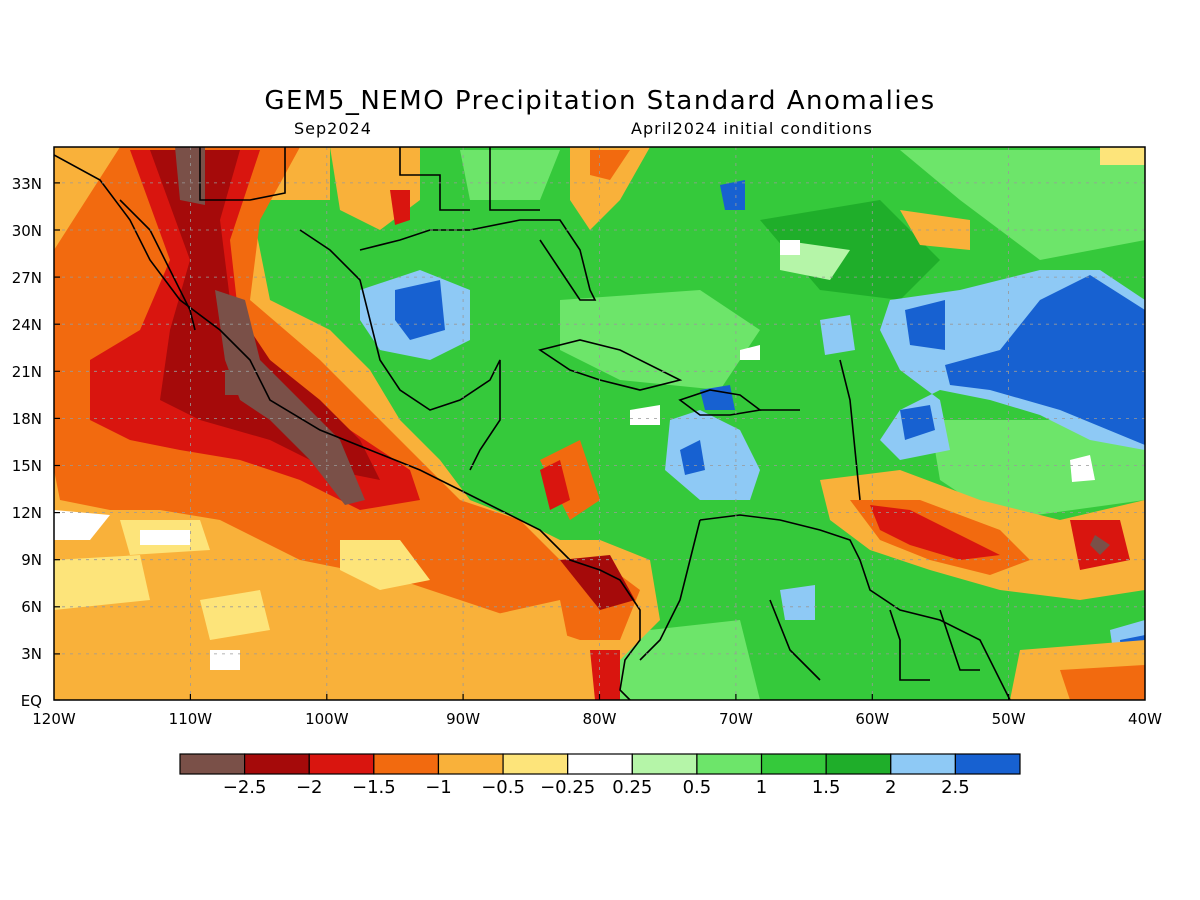  Describe the element at coordinates (761, 787) in the screenshot. I see `colorbar-tick-label: 1` at that location.